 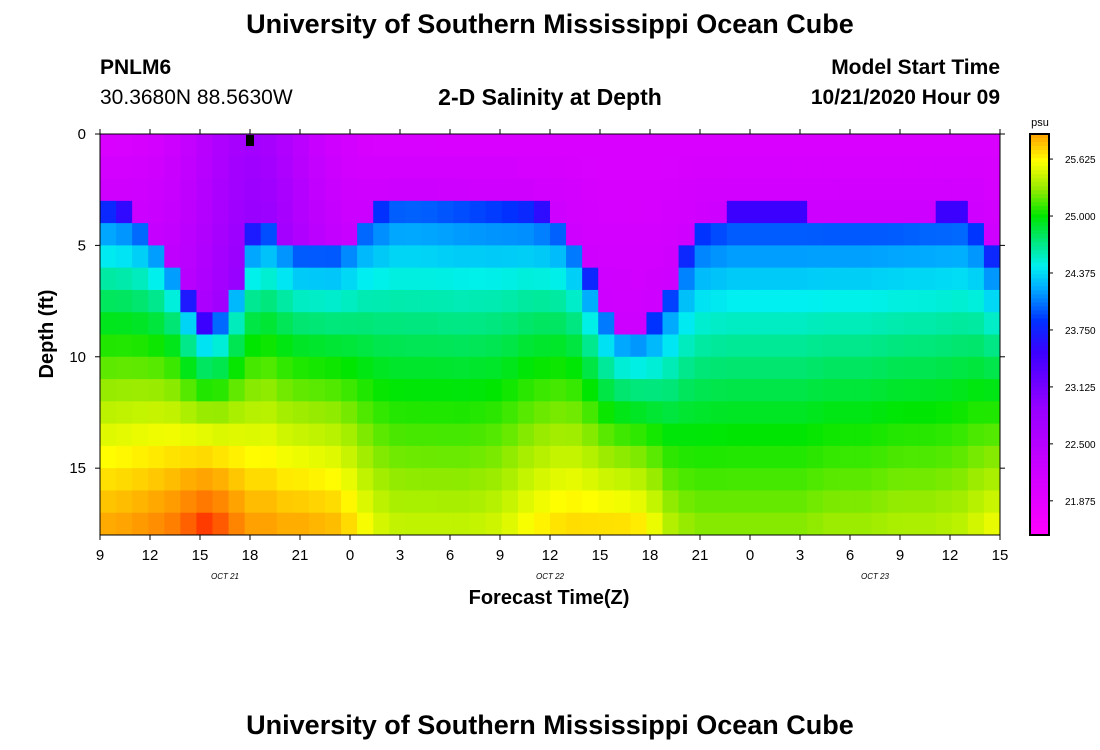 I want to click on x-tick-label: 3, so click(x=800, y=555).